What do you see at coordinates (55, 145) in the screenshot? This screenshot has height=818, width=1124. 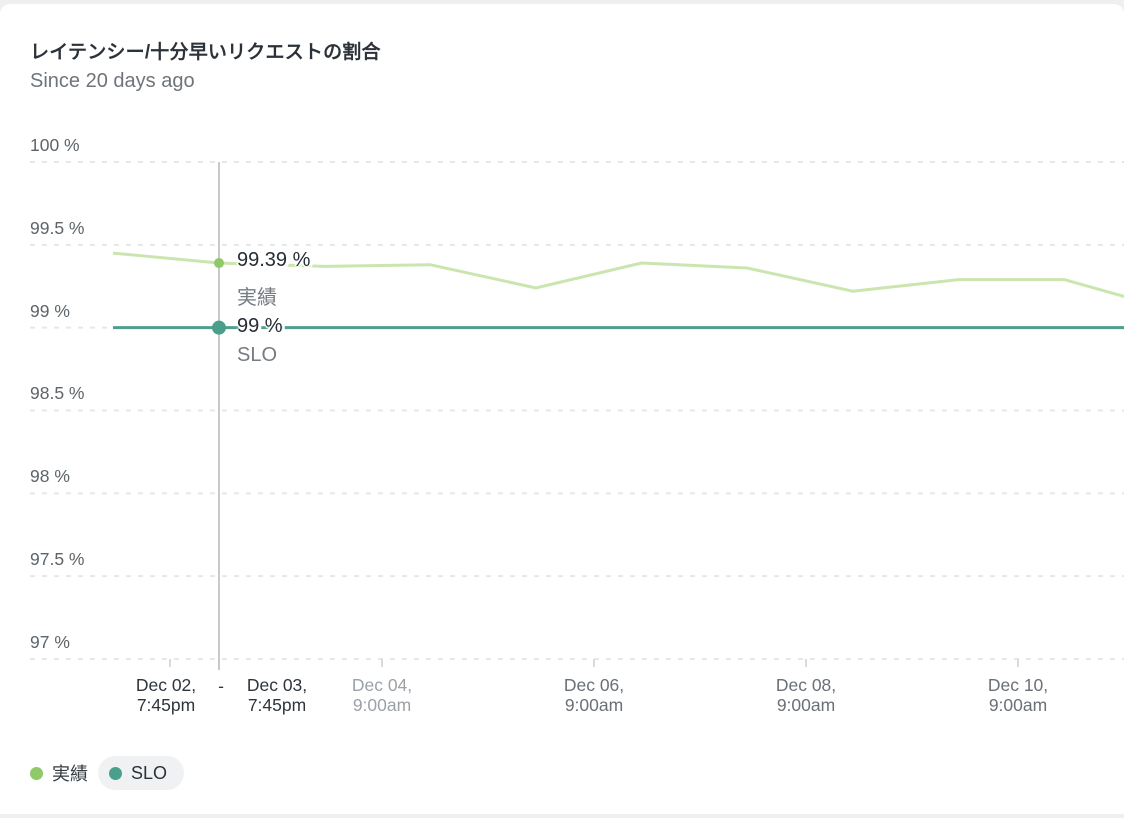 I see `y-tick-label: 100 %` at bounding box center [55, 145].